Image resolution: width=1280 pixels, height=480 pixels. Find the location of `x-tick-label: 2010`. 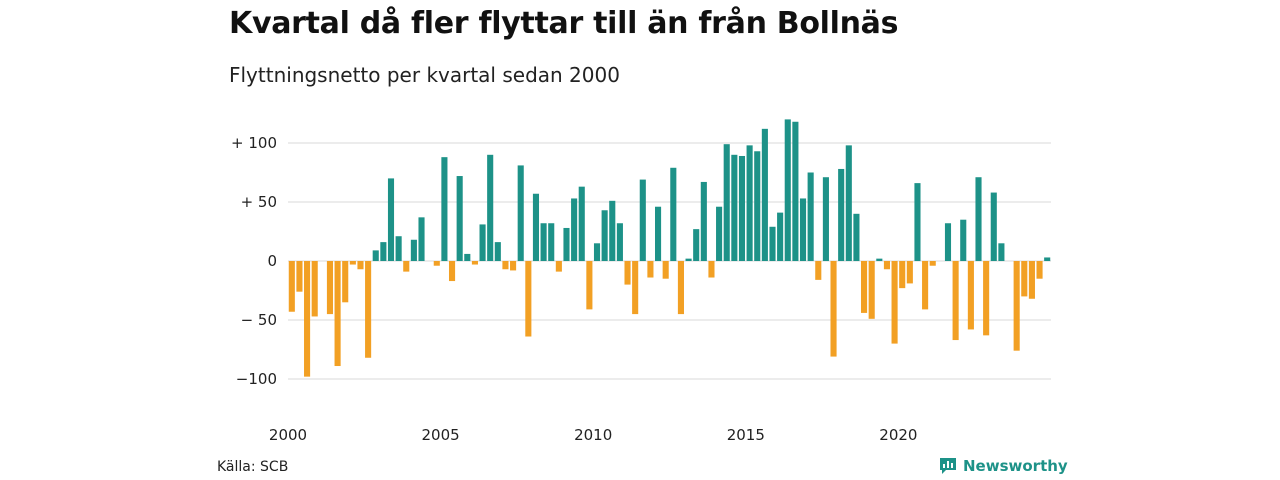

x-tick-label: 2010 is located at coordinates (593, 435).